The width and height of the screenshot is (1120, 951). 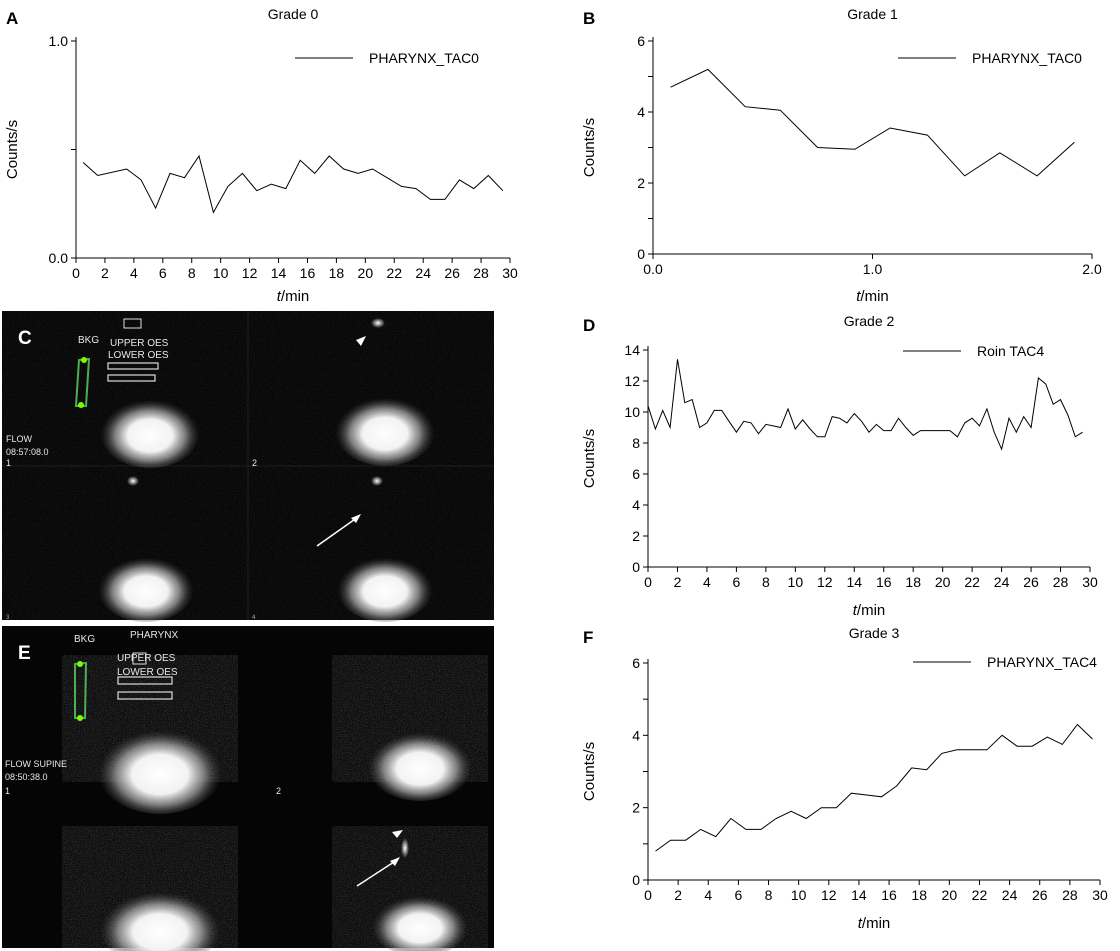 What do you see at coordinates (869, 321) in the screenshot?
I see `chart-title: Grade 2` at bounding box center [869, 321].